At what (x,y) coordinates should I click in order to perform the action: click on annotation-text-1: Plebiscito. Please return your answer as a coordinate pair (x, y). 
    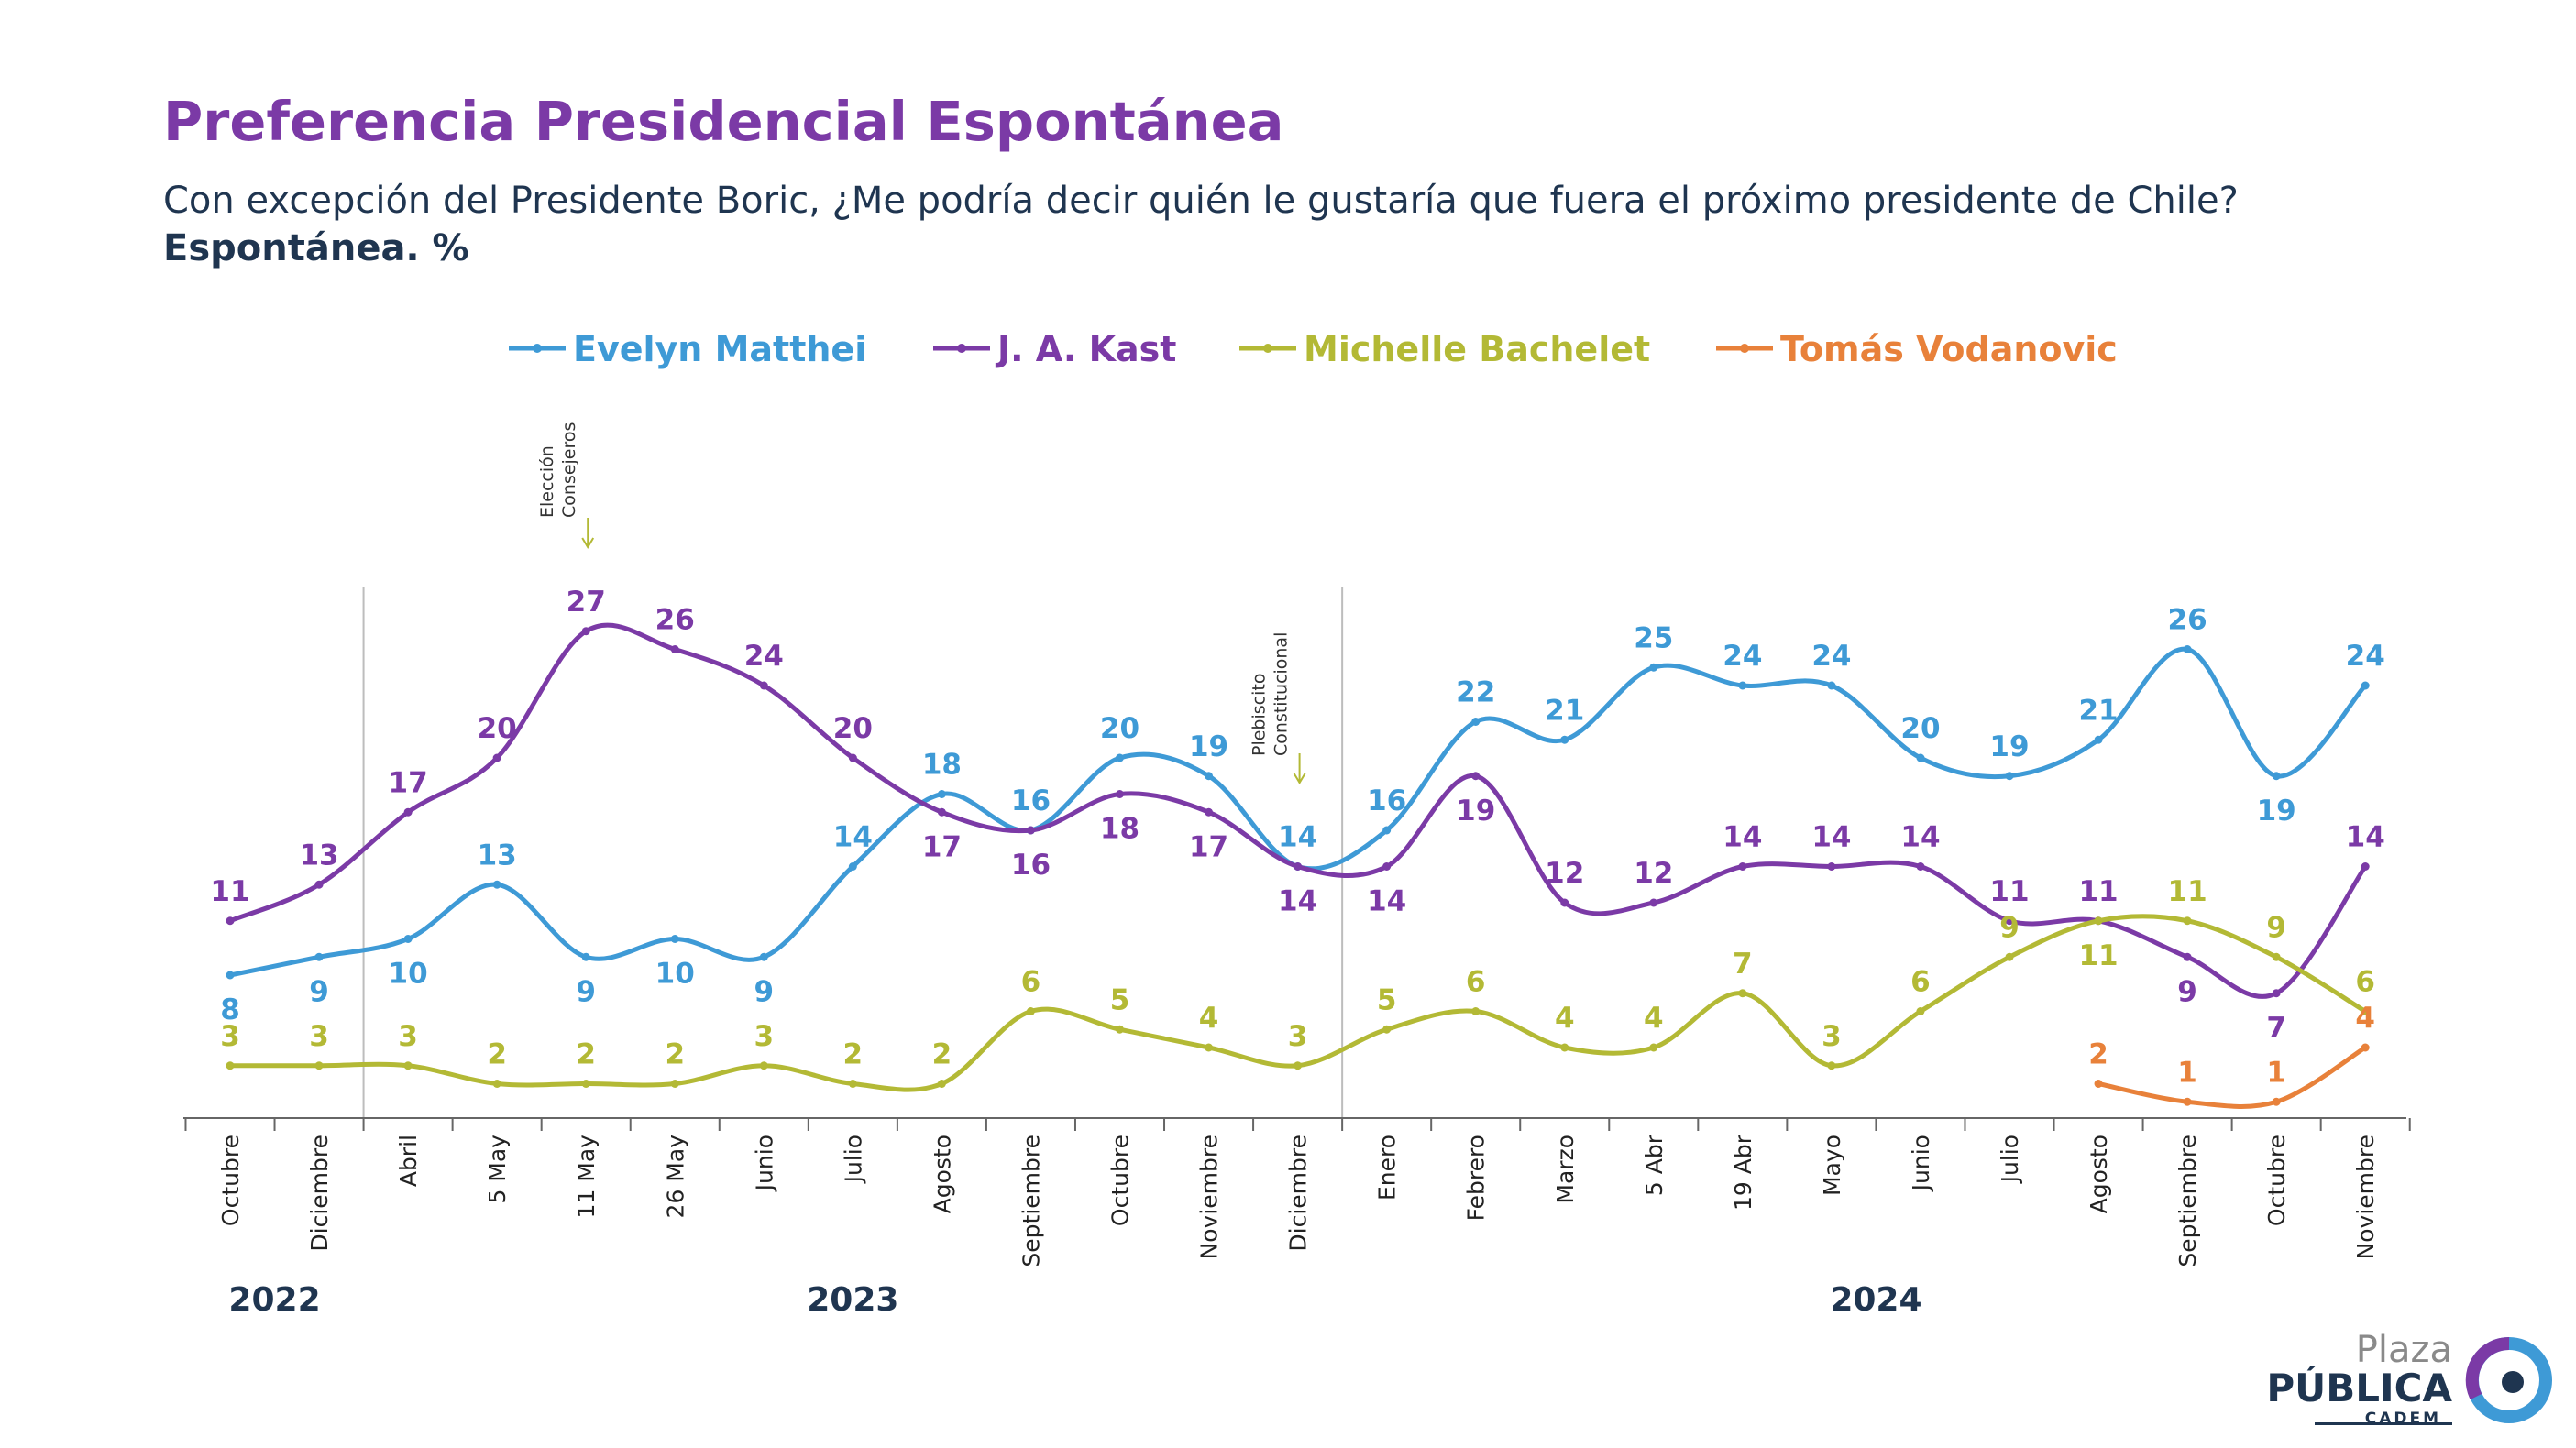
    Looking at the image, I should click on (1259, 715).